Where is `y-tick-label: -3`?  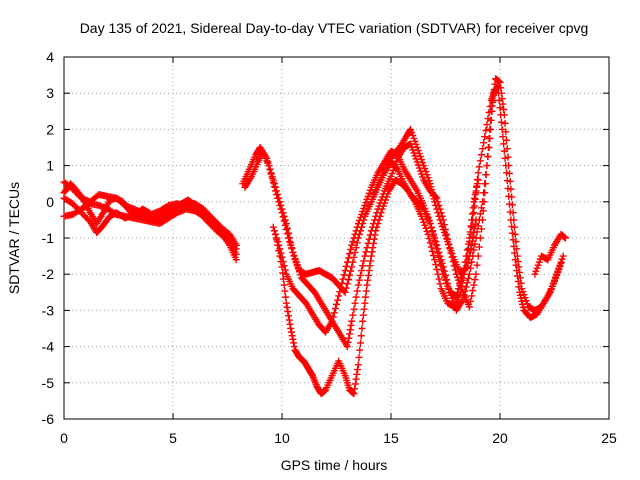
y-tick-label: -3 is located at coordinates (48, 310).